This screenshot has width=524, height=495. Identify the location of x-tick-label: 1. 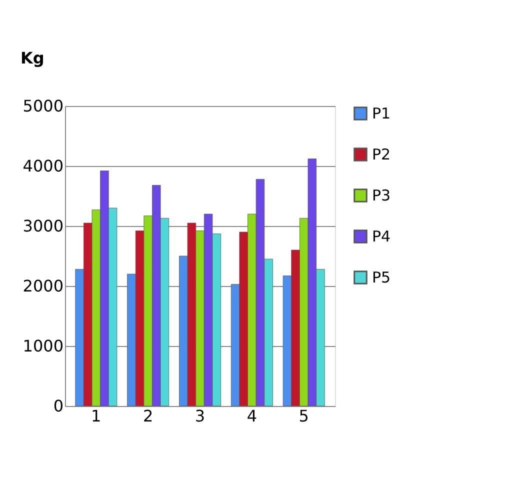
(96, 416).